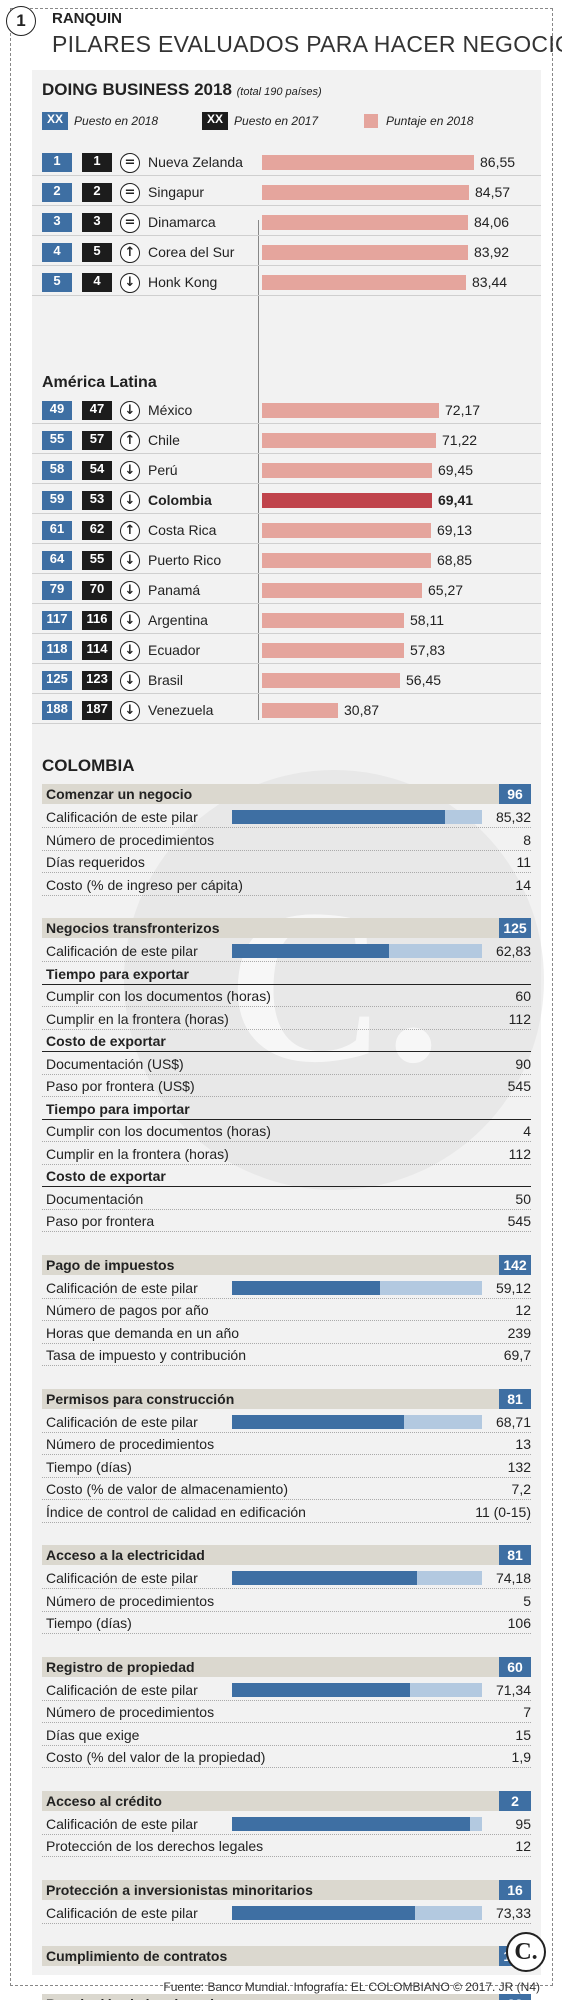 The height and width of the screenshot is (2000, 562). Describe the element at coordinates (182, 89) in the screenshot. I see `doing-business-title: DOING BUSINESS 2018 (total 190 países)` at that location.